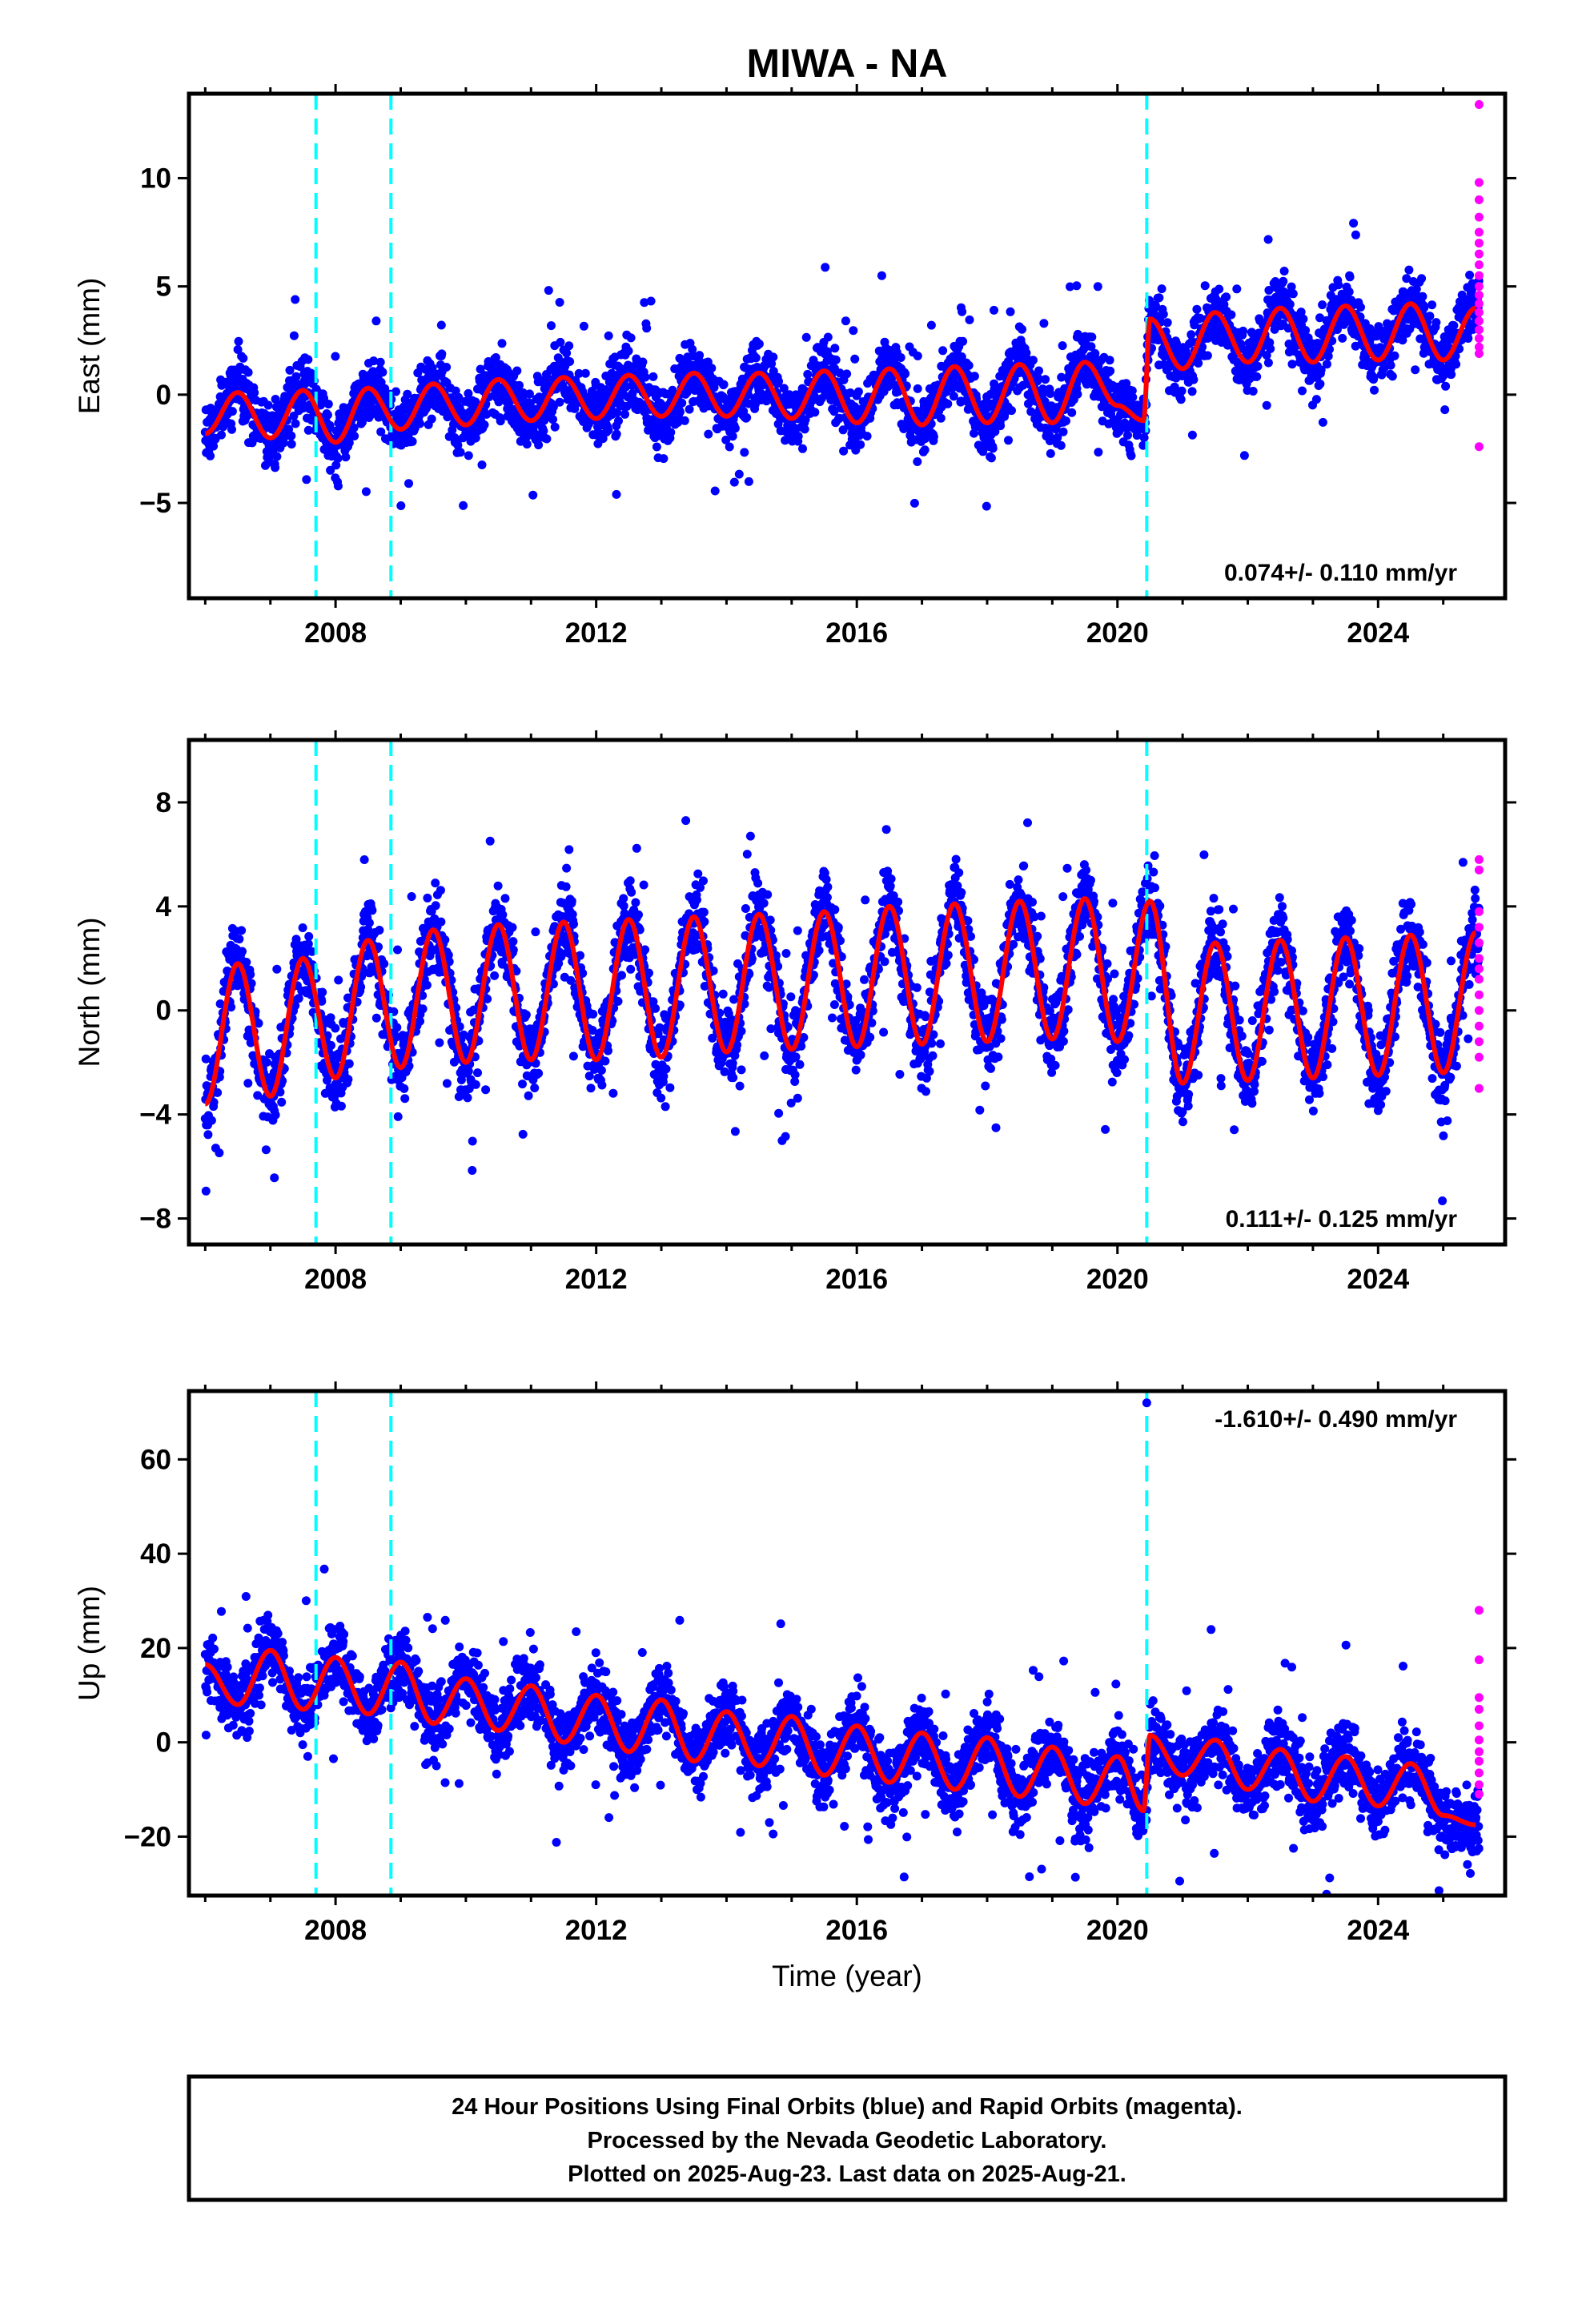 This screenshot has width=1582, height=2324. Describe the element at coordinates (164, 1011) in the screenshot. I see `north-y-tick-label: 0` at that location.